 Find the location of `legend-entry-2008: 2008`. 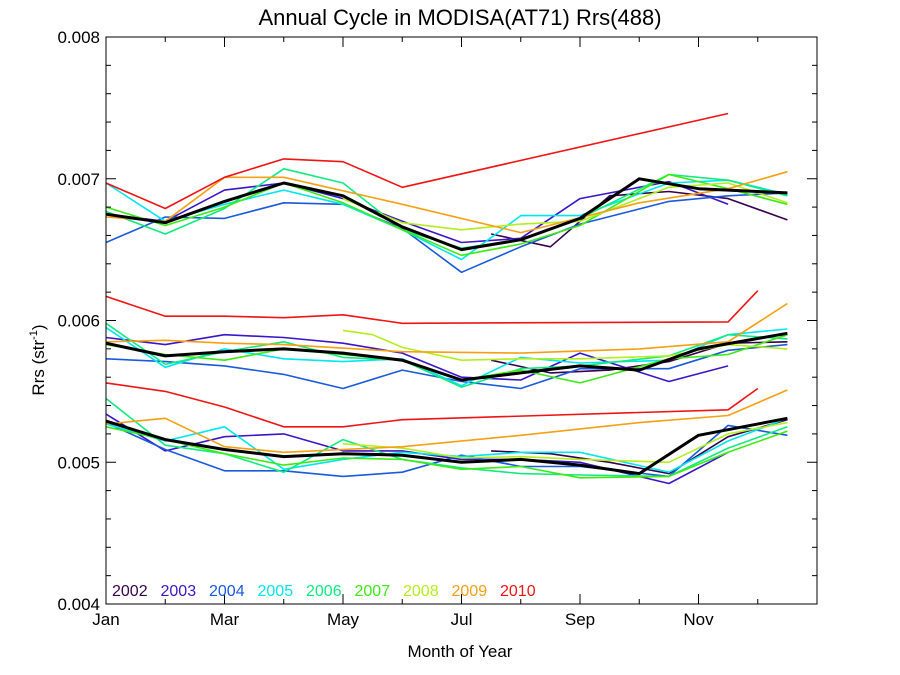

legend-entry-2008: 2008 is located at coordinates (421, 591).